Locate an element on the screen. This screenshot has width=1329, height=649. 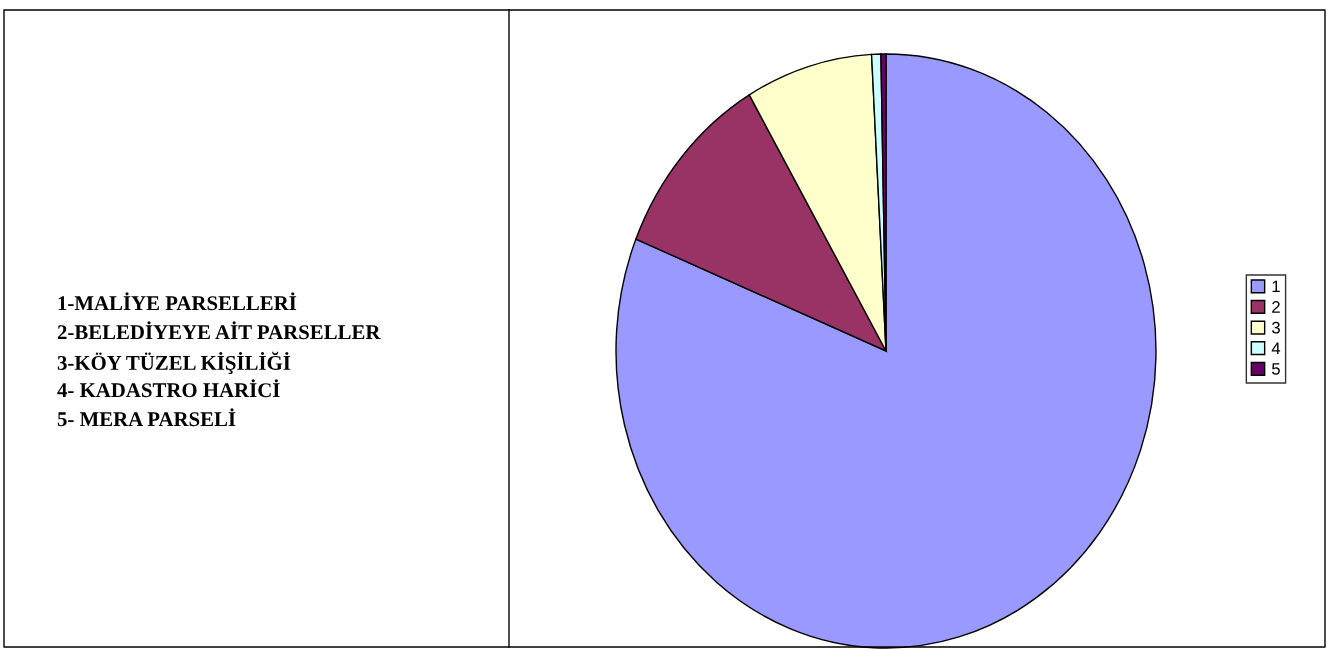
text: 3-KÖY TÜZEL KİŞİLİĞİ is located at coordinates (174, 363).